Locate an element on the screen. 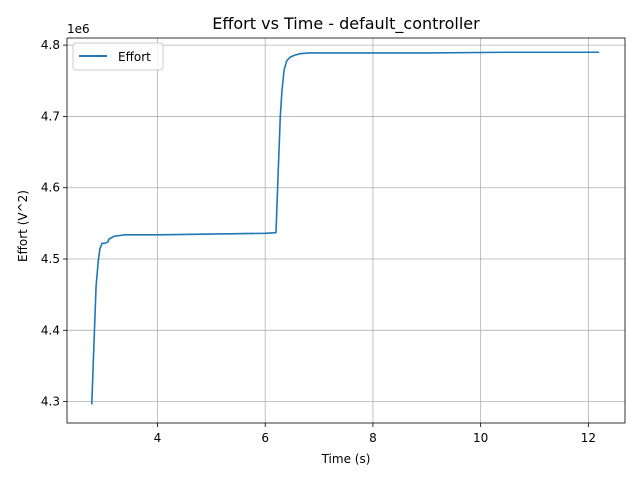 This screenshot has width=640, height=480. chart-title: Effort vs Time - default_controller is located at coordinates (346, 24).